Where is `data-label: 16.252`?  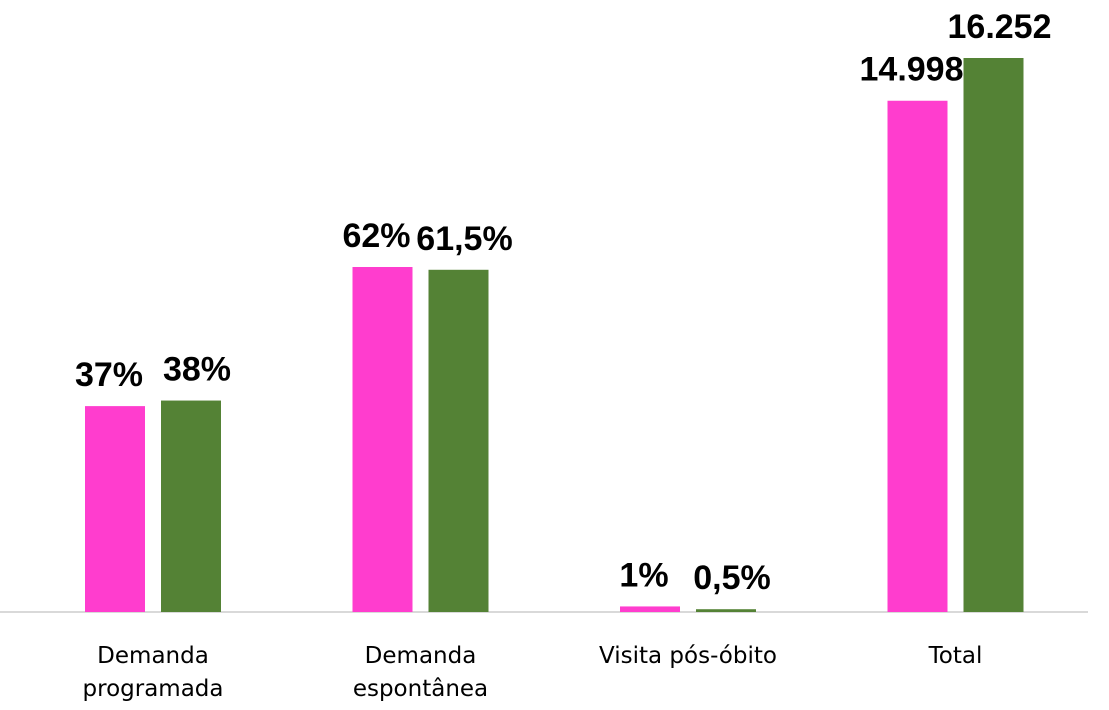
data-label: 16.252 is located at coordinates (1000, 27).